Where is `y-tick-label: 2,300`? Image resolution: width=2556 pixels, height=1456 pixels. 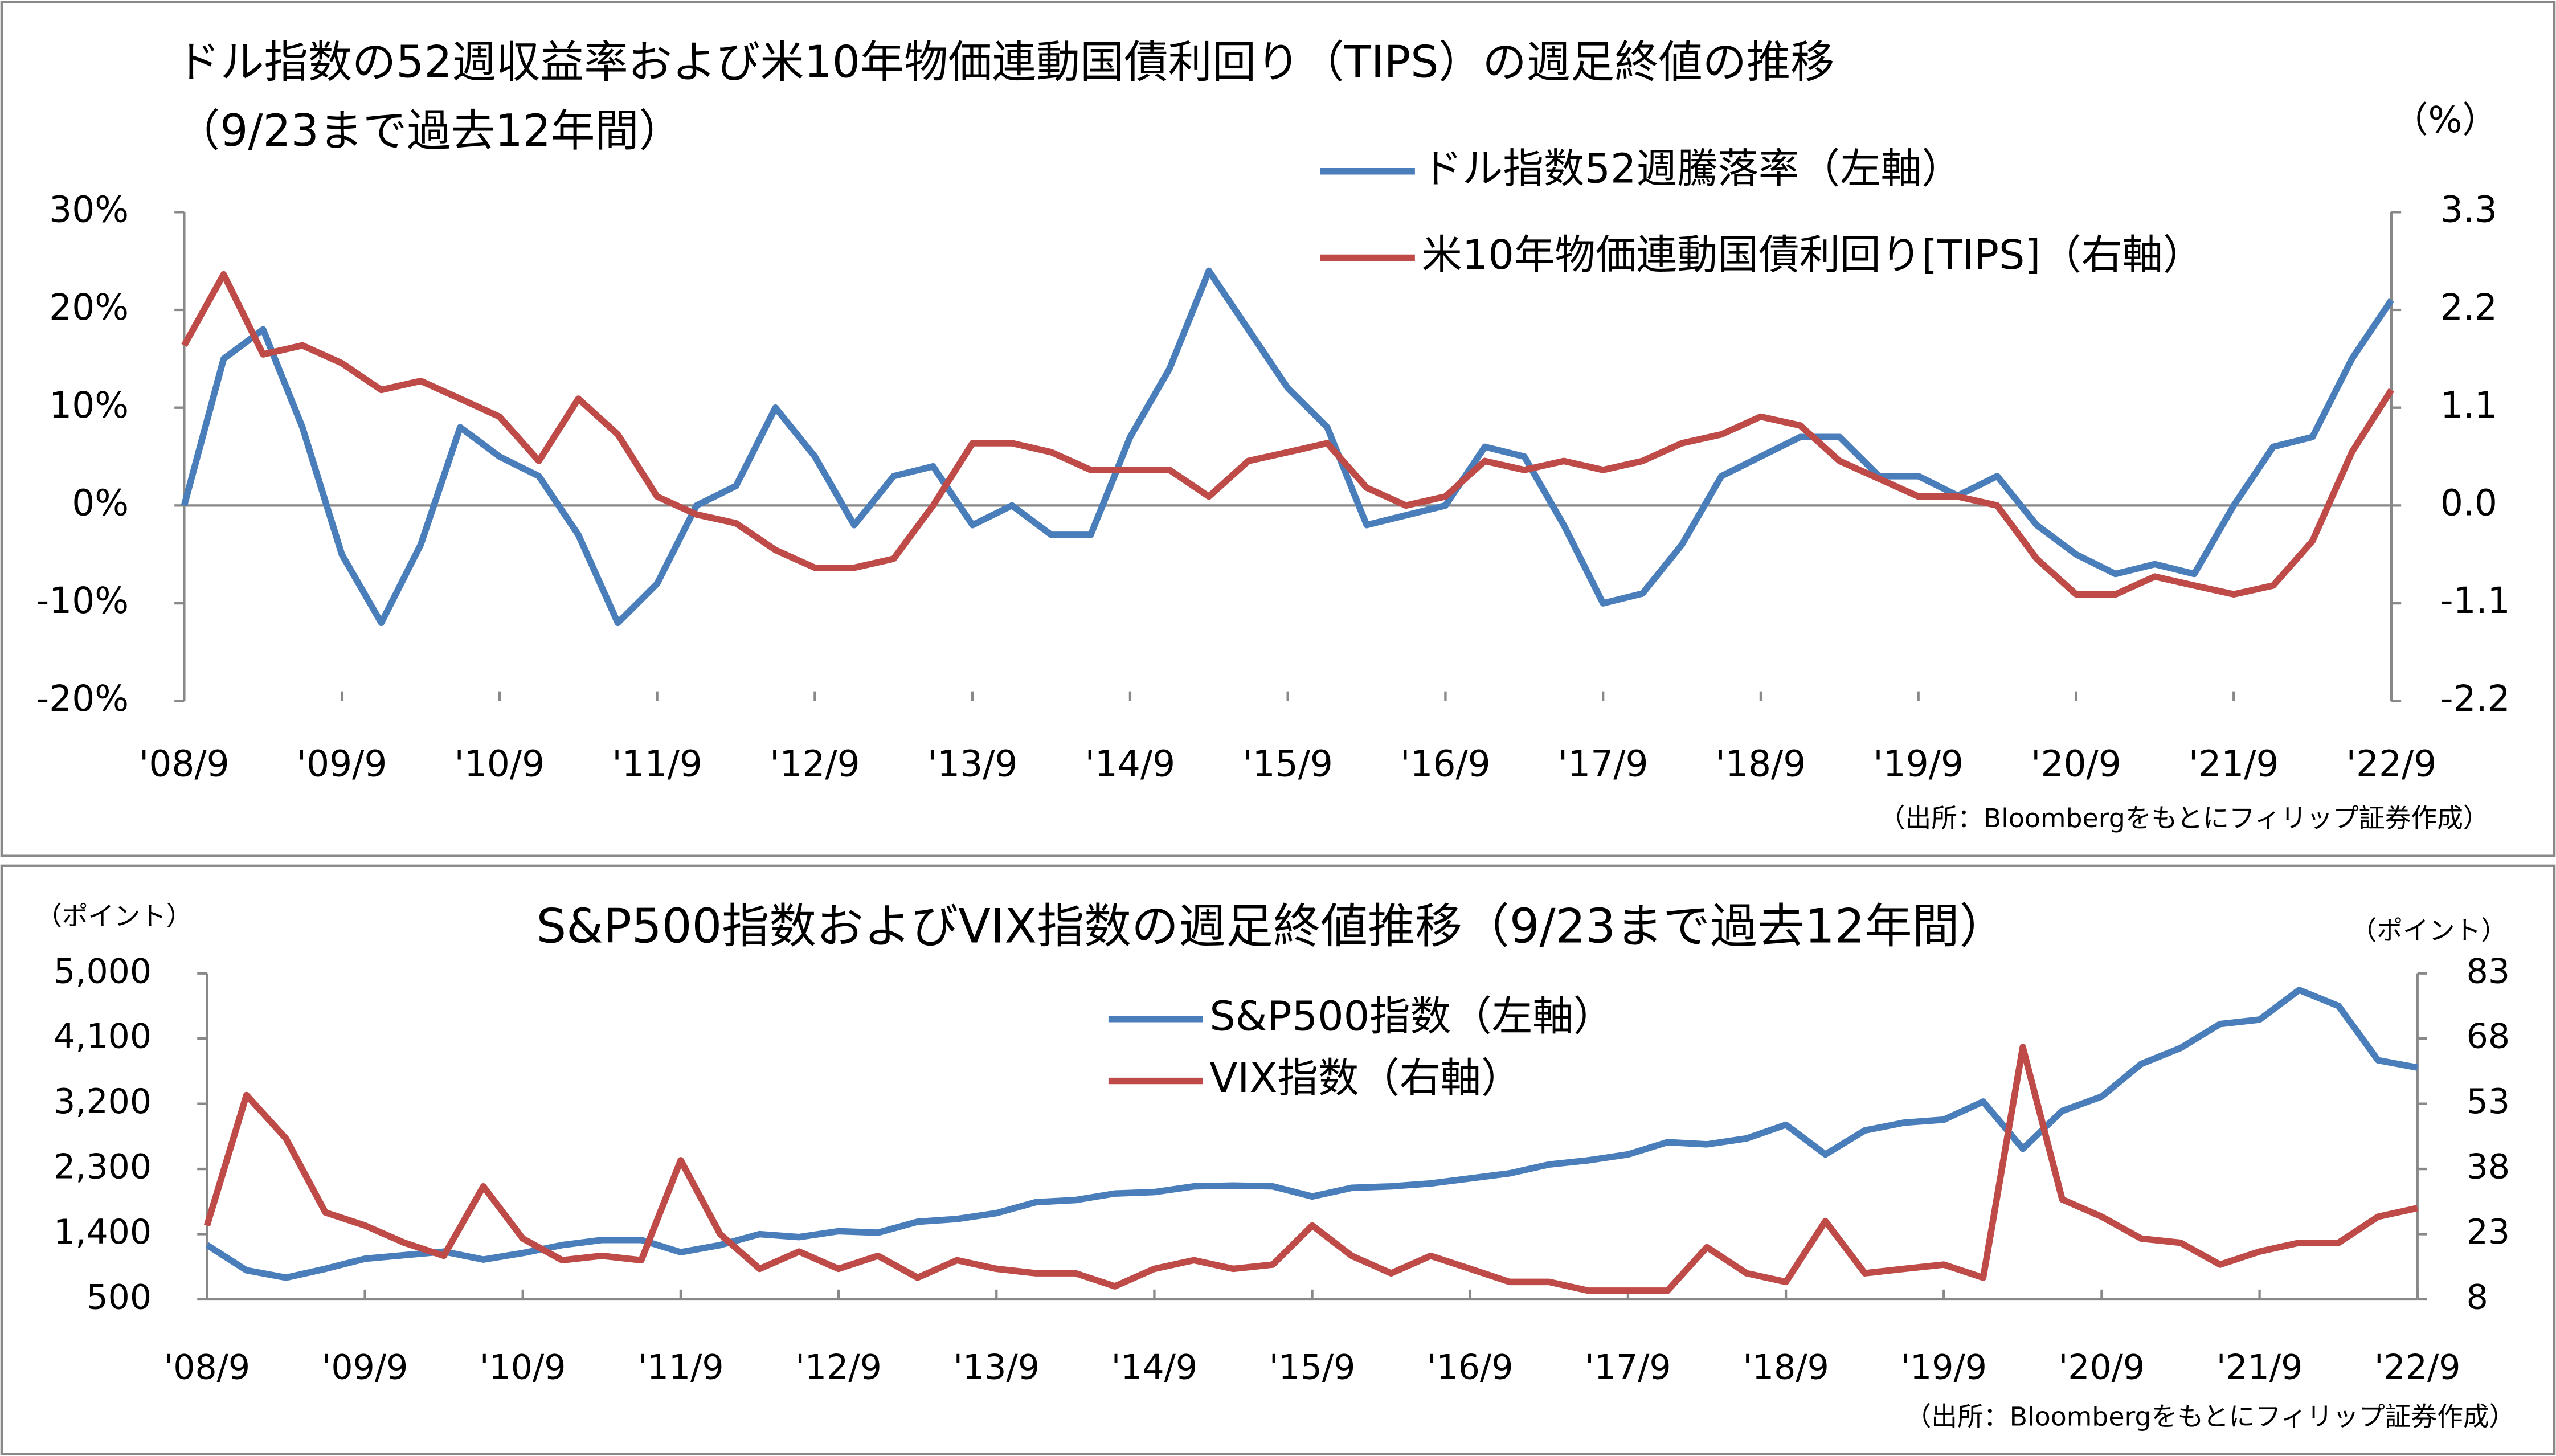 y-tick-label: 2,300 is located at coordinates (103, 1167).